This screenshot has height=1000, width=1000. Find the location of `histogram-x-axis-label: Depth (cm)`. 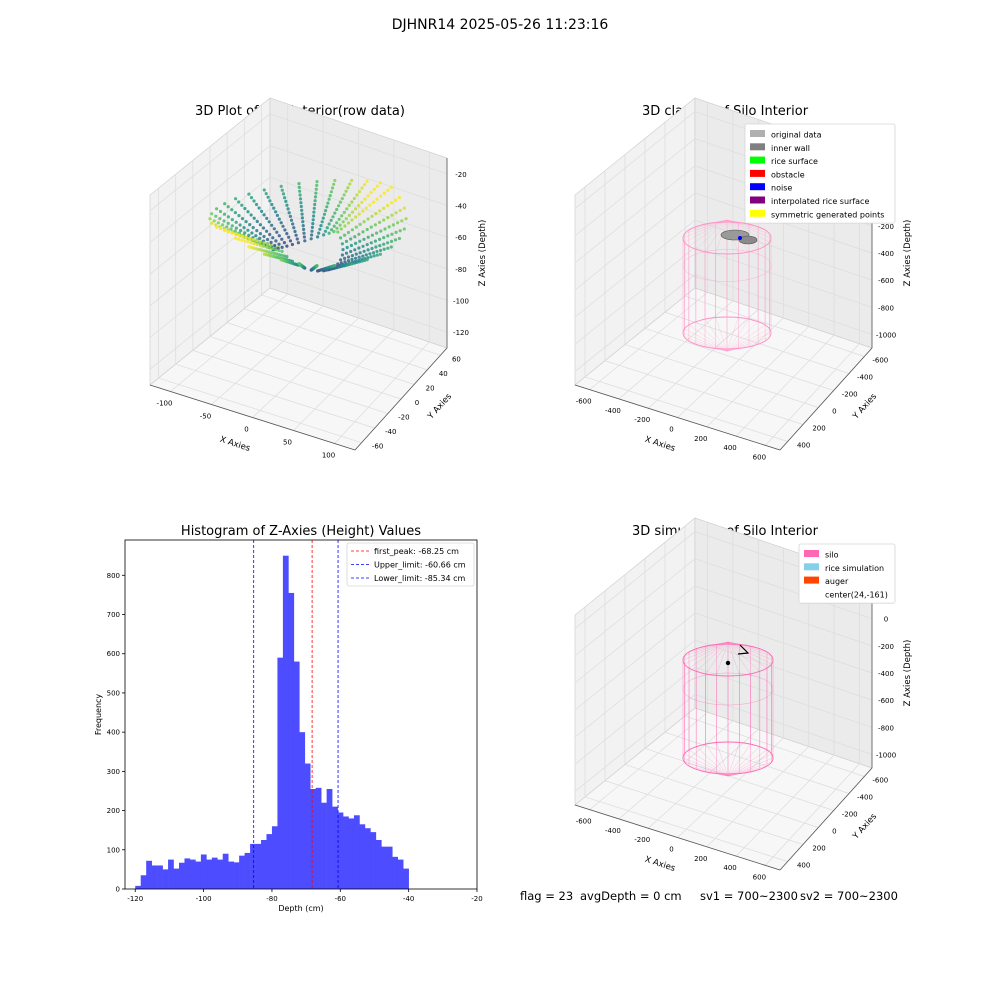

histogram-x-axis-label: Depth (cm) is located at coordinates (300, 908).